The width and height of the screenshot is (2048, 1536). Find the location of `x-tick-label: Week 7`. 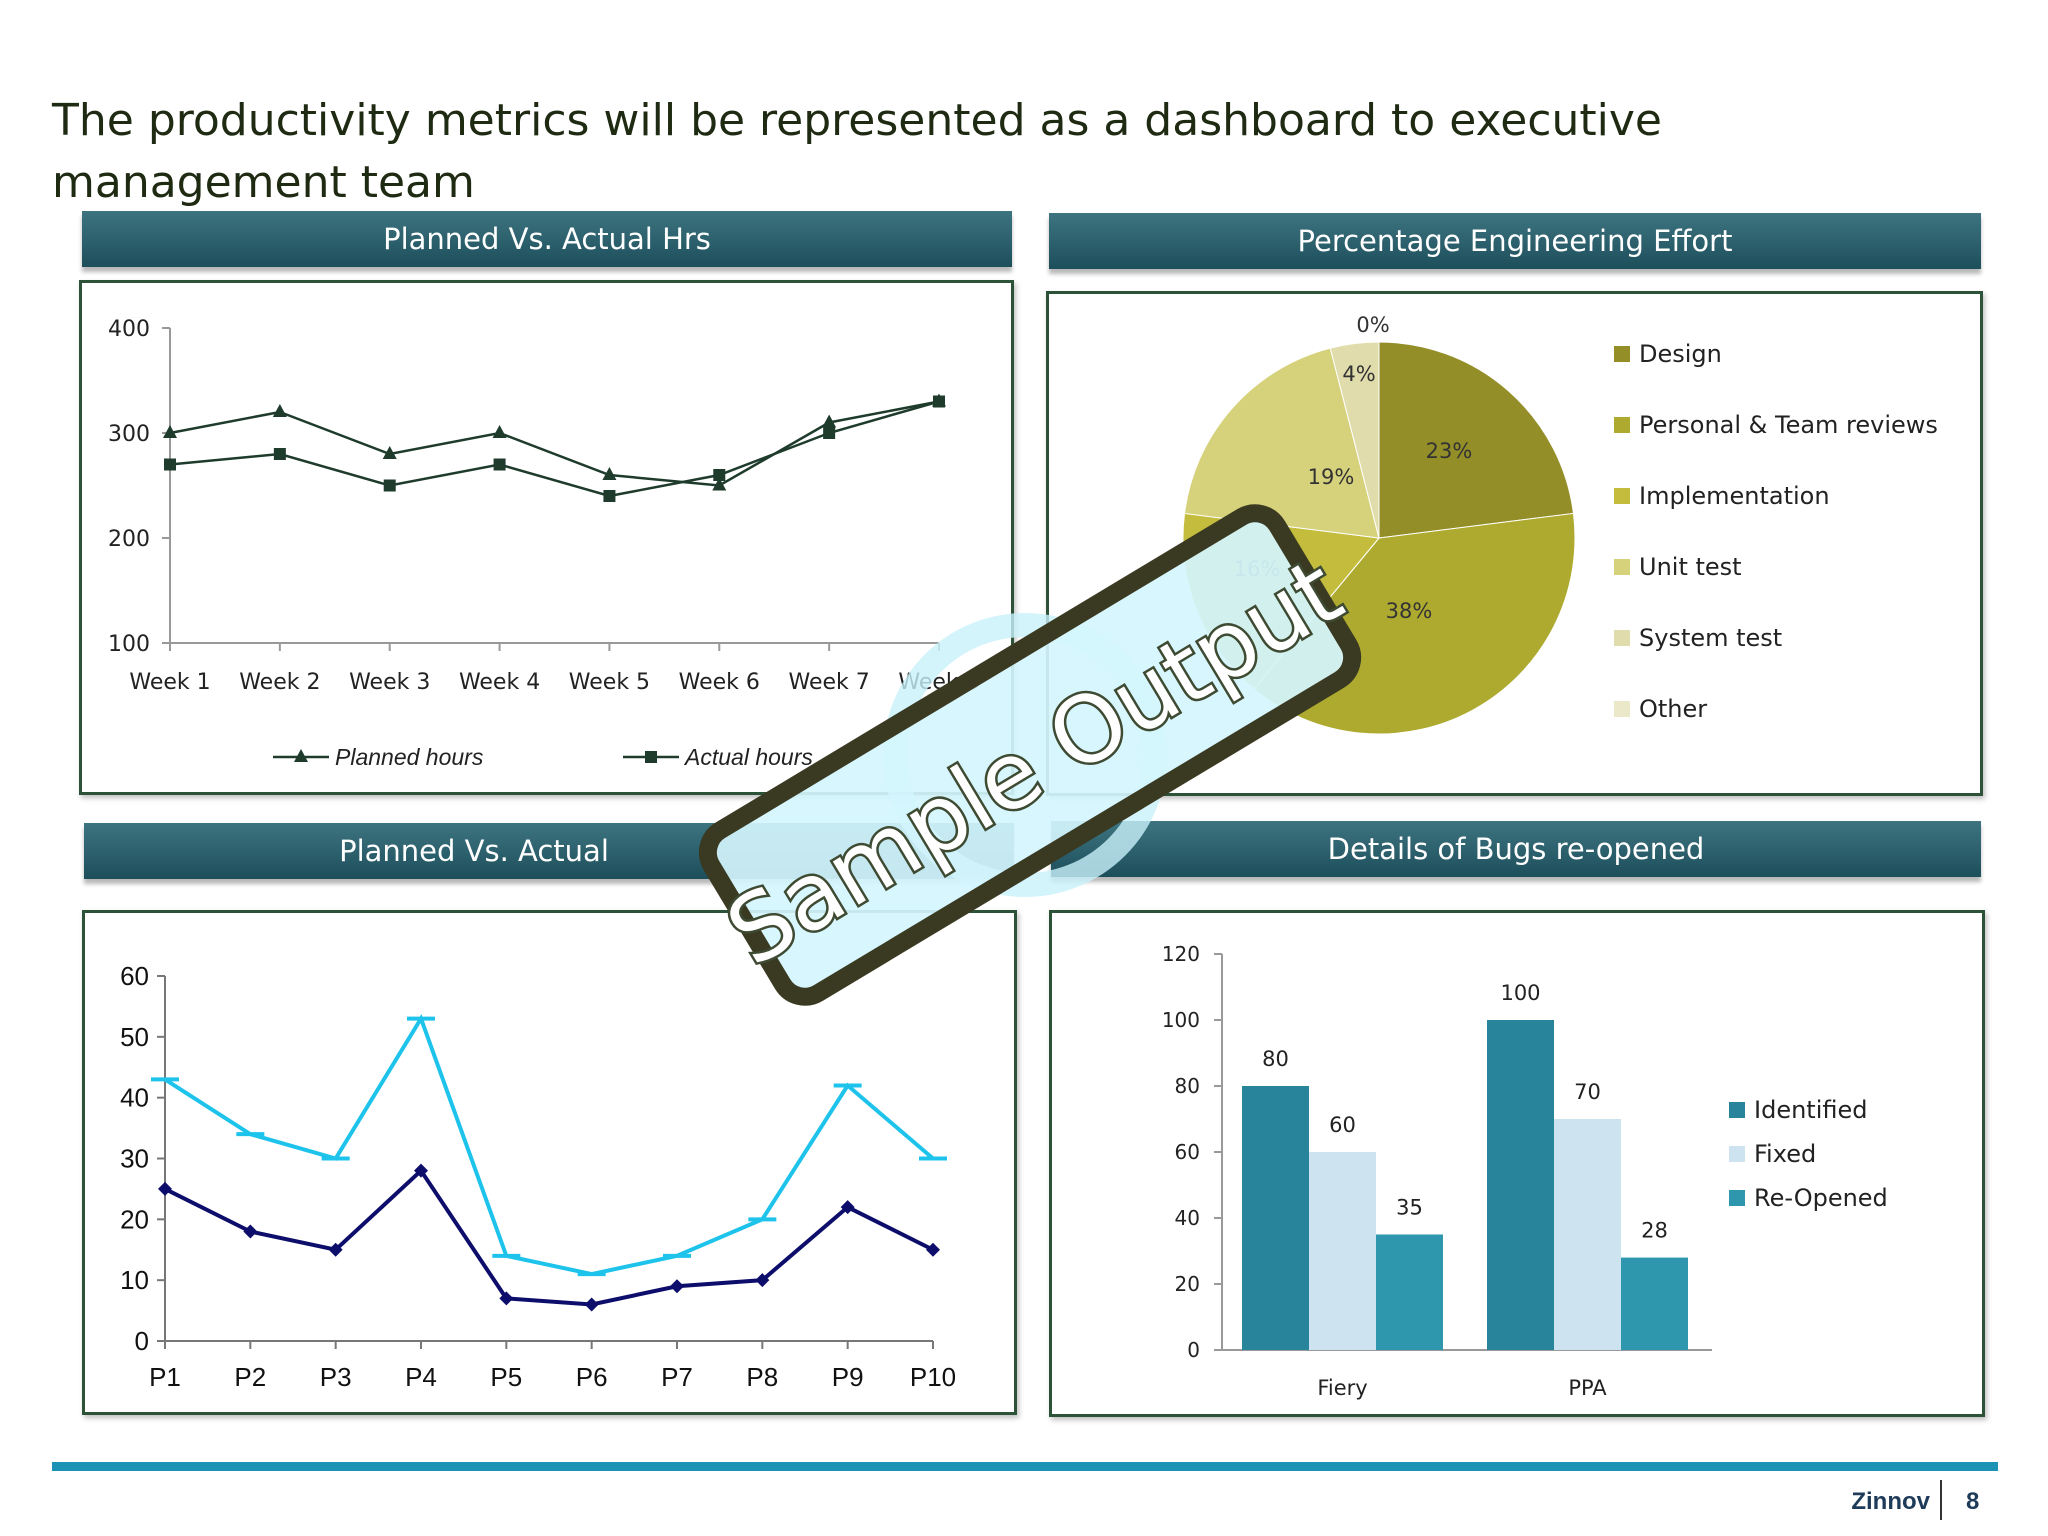

x-tick-label: Week 7 is located at coordinates (829, 682).